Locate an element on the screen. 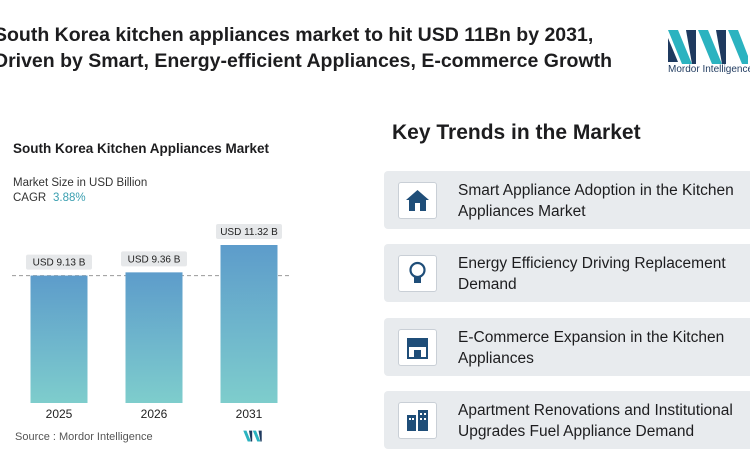  value-label: USD 11.32 B is located at coordinates (249, 232).